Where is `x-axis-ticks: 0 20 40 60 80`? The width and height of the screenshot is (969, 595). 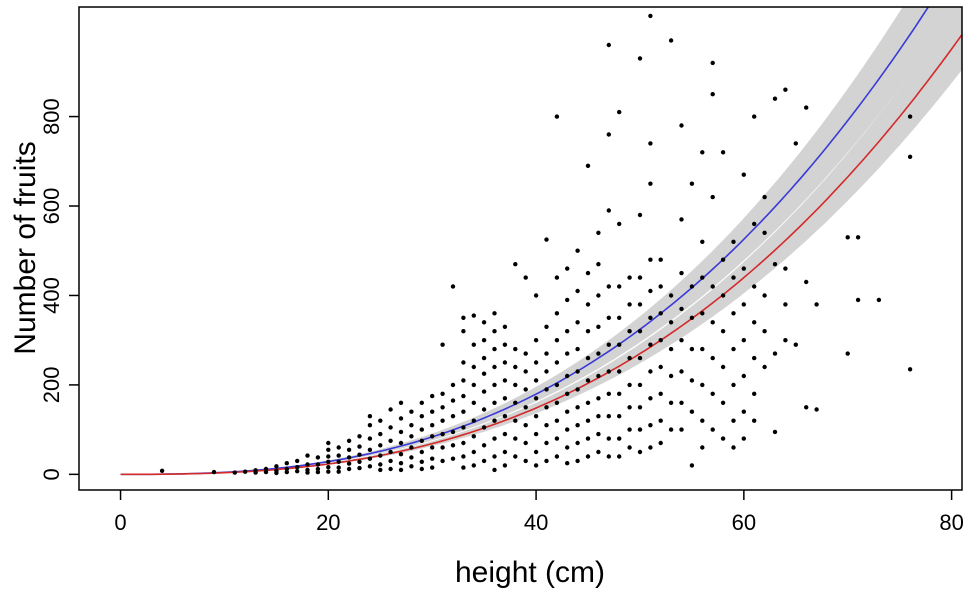
x-axis-ticks: 0 20 40 60 80 is located at coordinates (539, 512).